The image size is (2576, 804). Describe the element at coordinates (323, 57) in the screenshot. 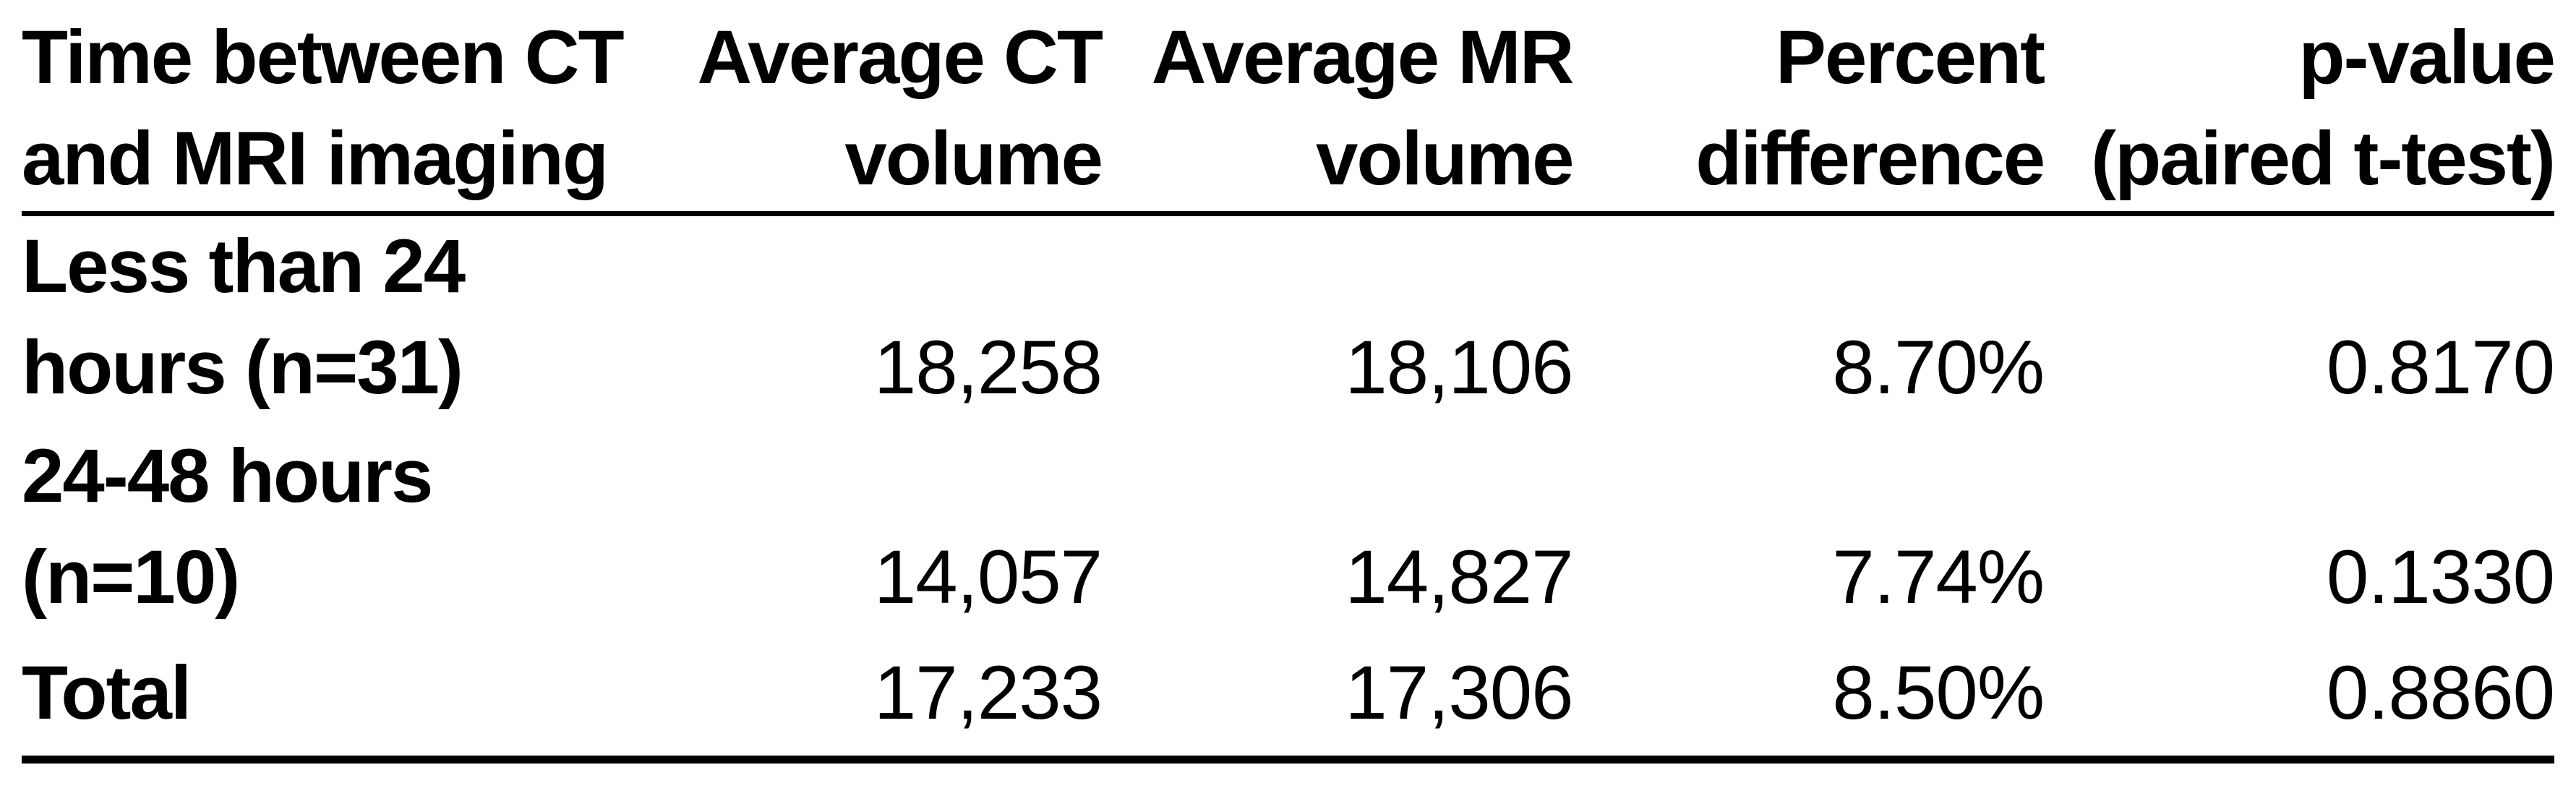

I see `header-line1: Time between CT` at that location.